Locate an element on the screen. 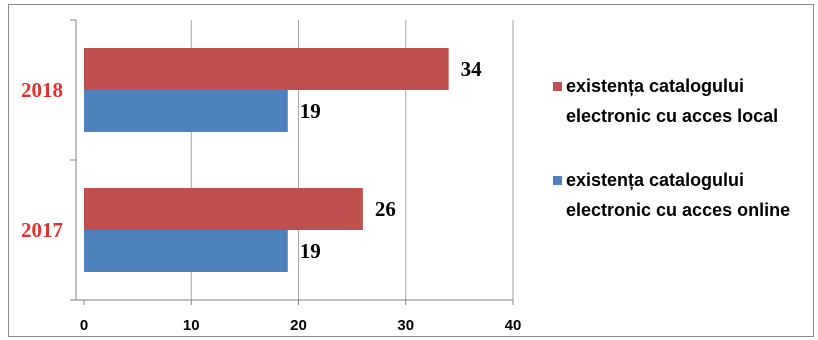 This screenshot has height=340, width=818. legend-label: electronic cu acces local is located at coordinates (672, 116).